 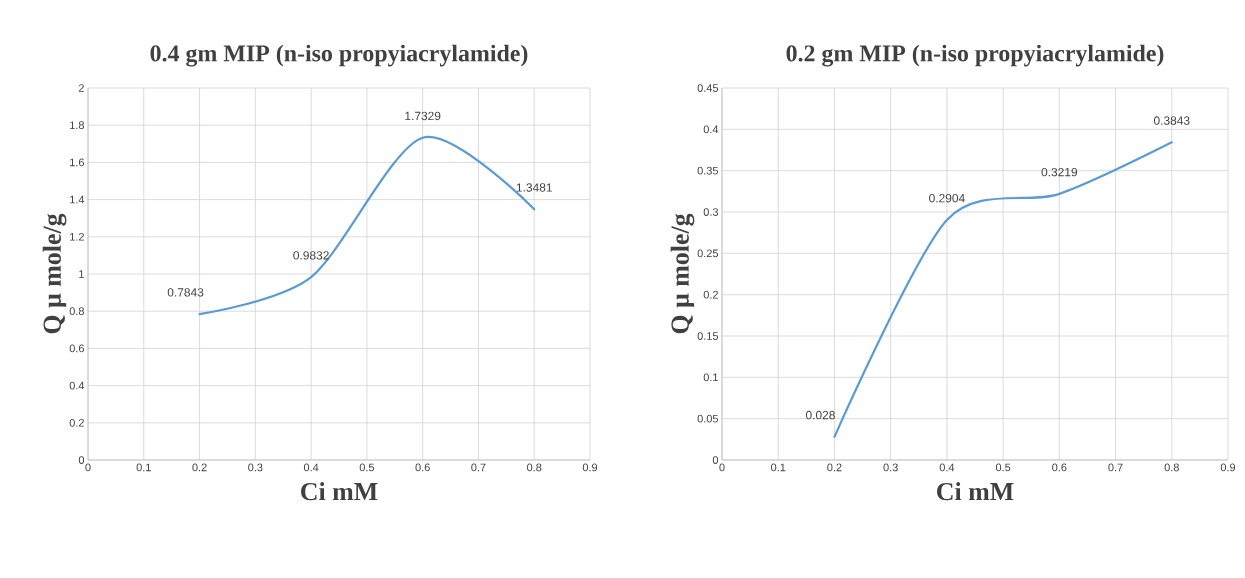 What do you see at coordinates (1171, 120) in the screenshot?
I see `data-label: 0.3843` at bounding box center [1171, 120].